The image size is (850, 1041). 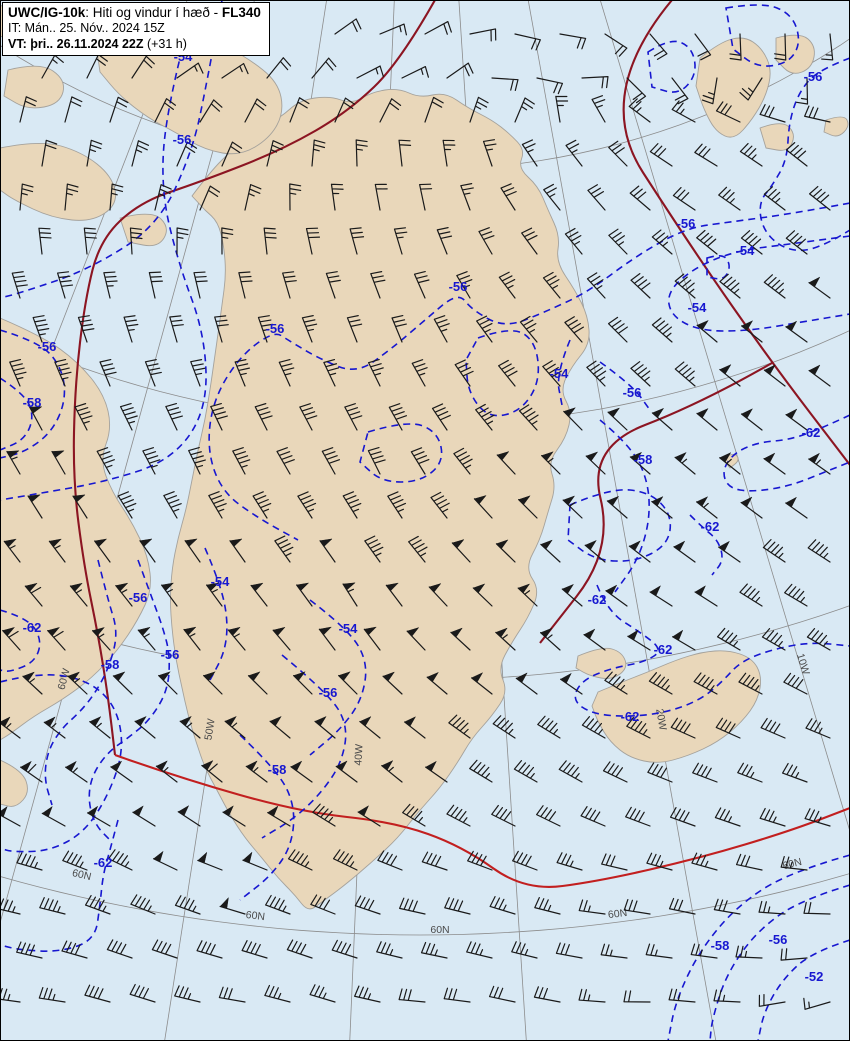 What do you see at coordinates (425, 904) in the screenshot?
I see `parallel-line` at bounding box center [425, 904].